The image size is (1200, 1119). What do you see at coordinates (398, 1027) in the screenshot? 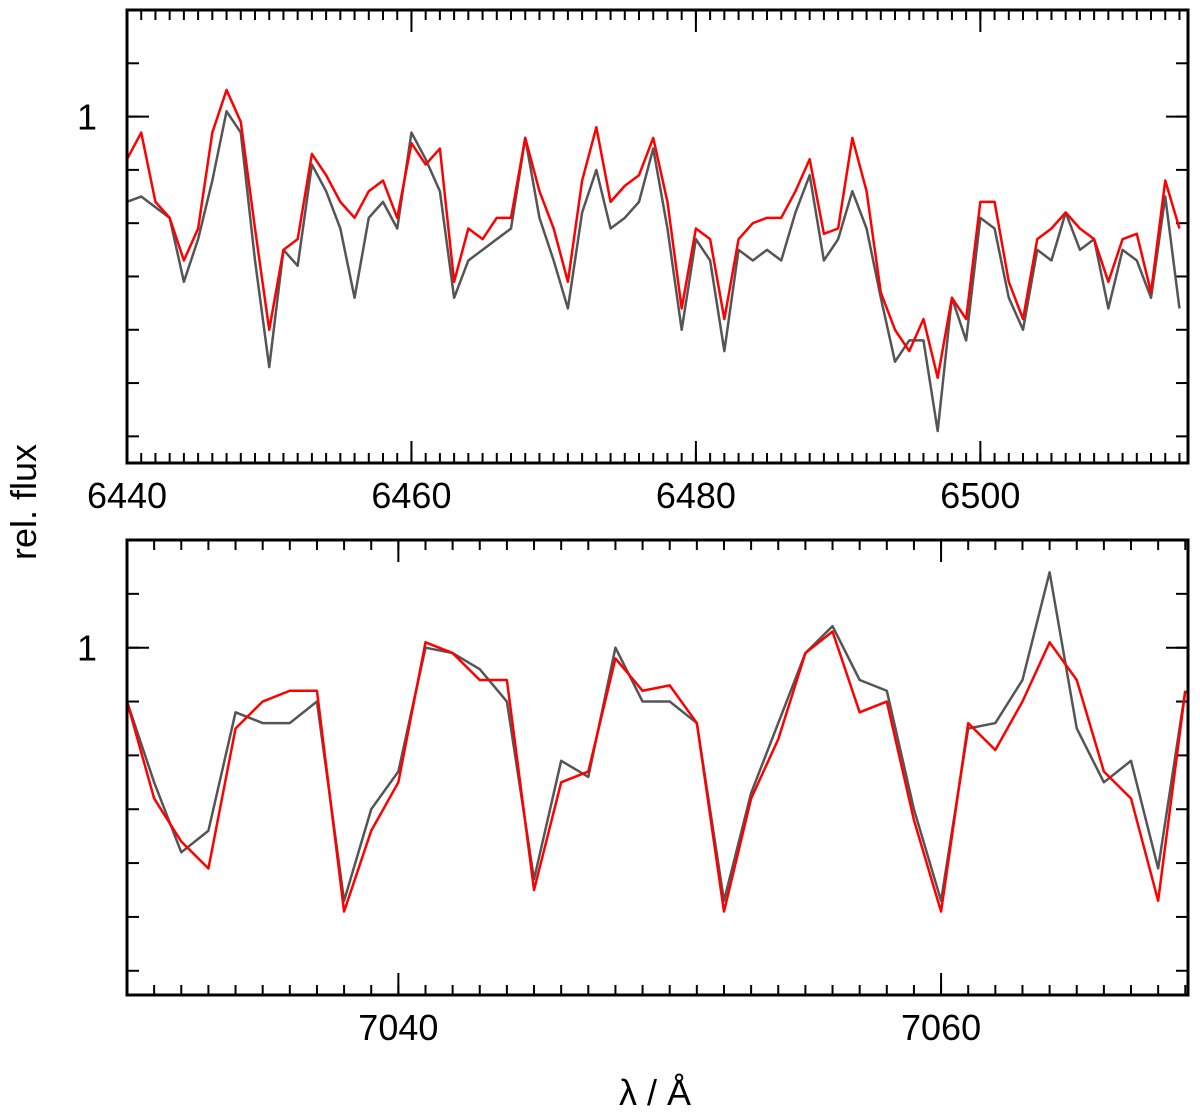
I see `x-tick-label: 7040` at bounding box center [398, 1027].